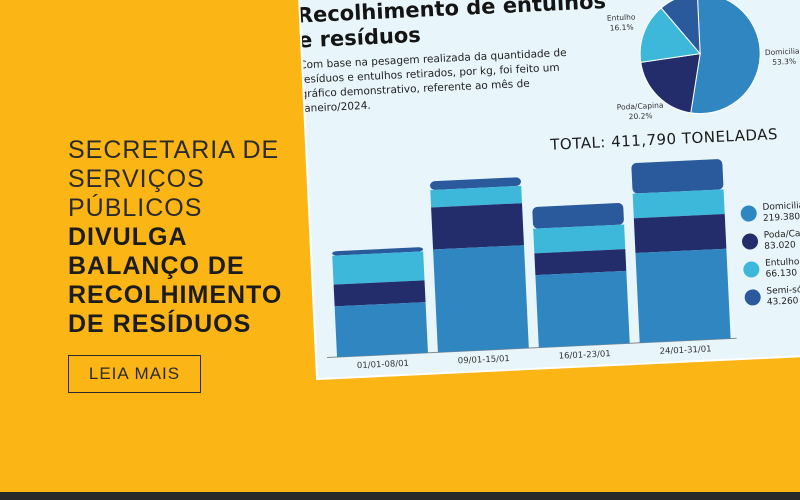  I want to click on headline-bold-line: DIVULGA, so click(128, 237).